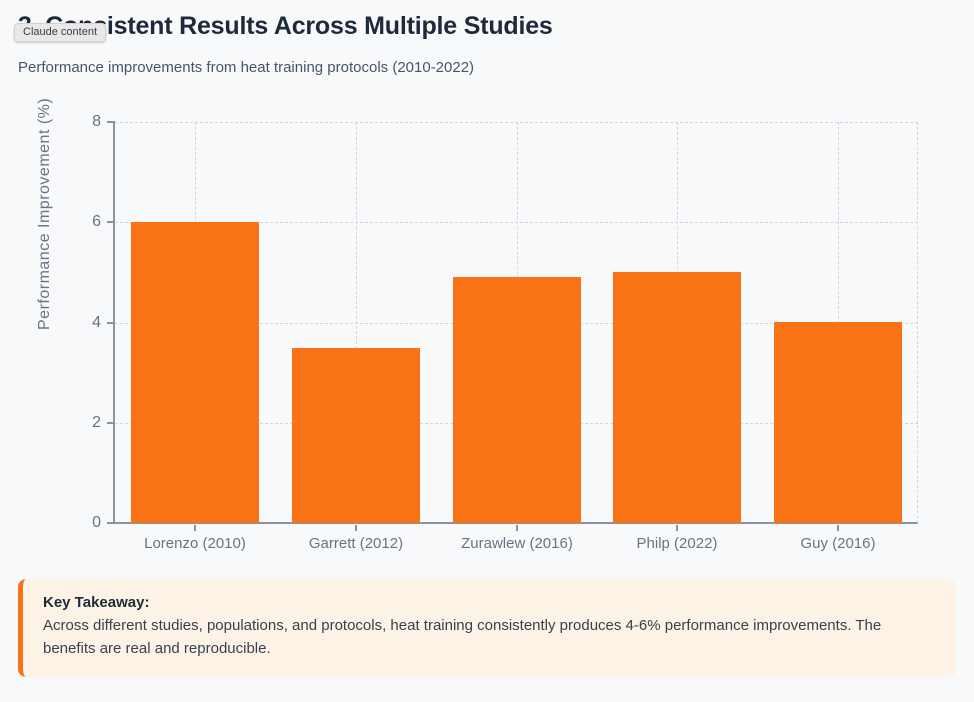  I want to click on x-tick-label: Zurawlew (2016), so click(517, 543).